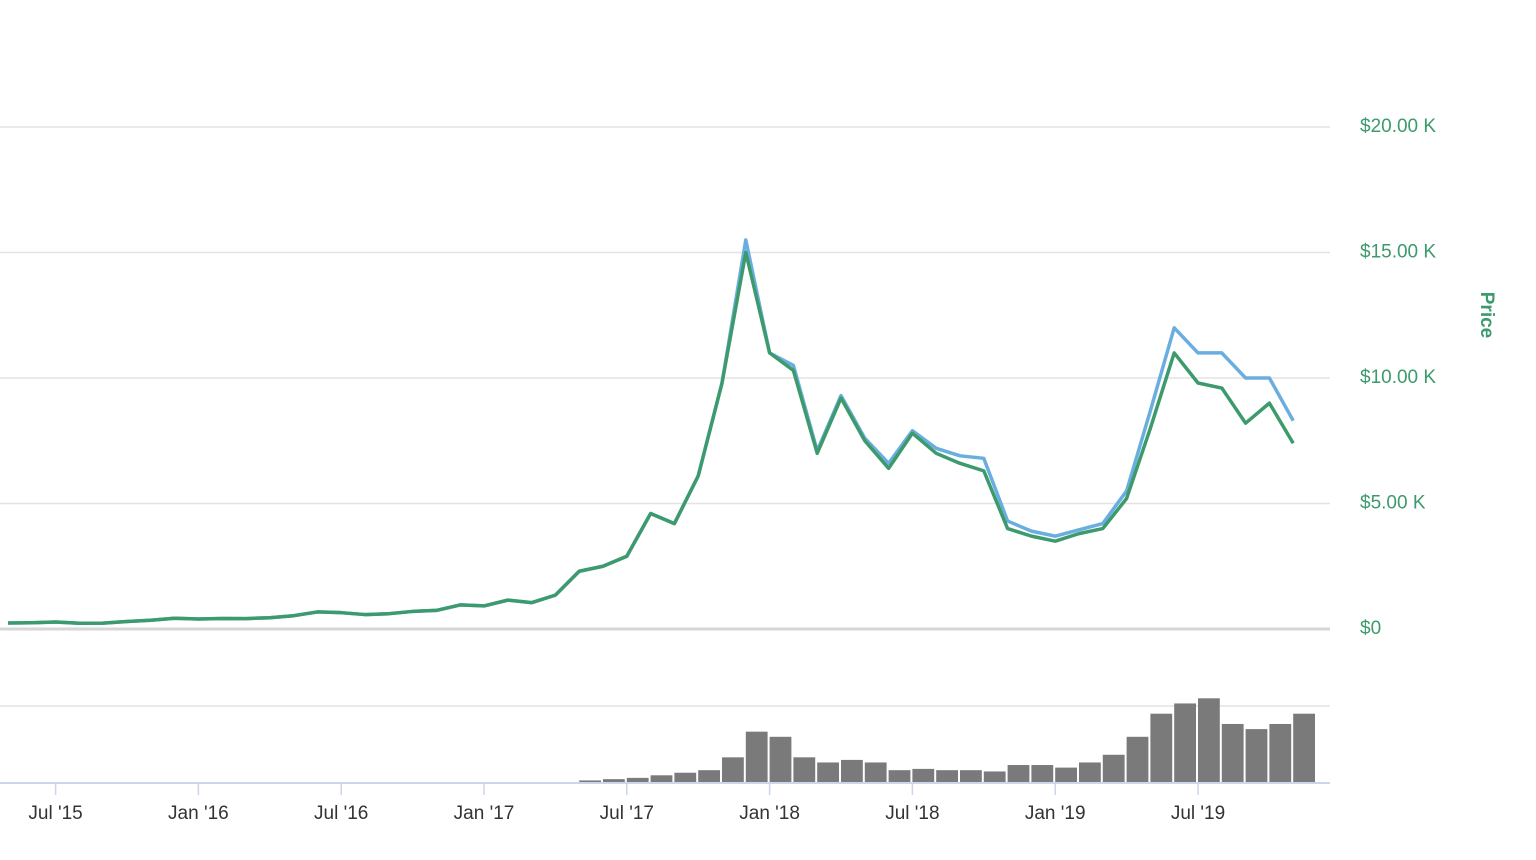 This screenshot has height=860, width=1536. Describe the element at coordinates (1486, 315) in the screenshot. I see `y-axis-title: Price` at that location.